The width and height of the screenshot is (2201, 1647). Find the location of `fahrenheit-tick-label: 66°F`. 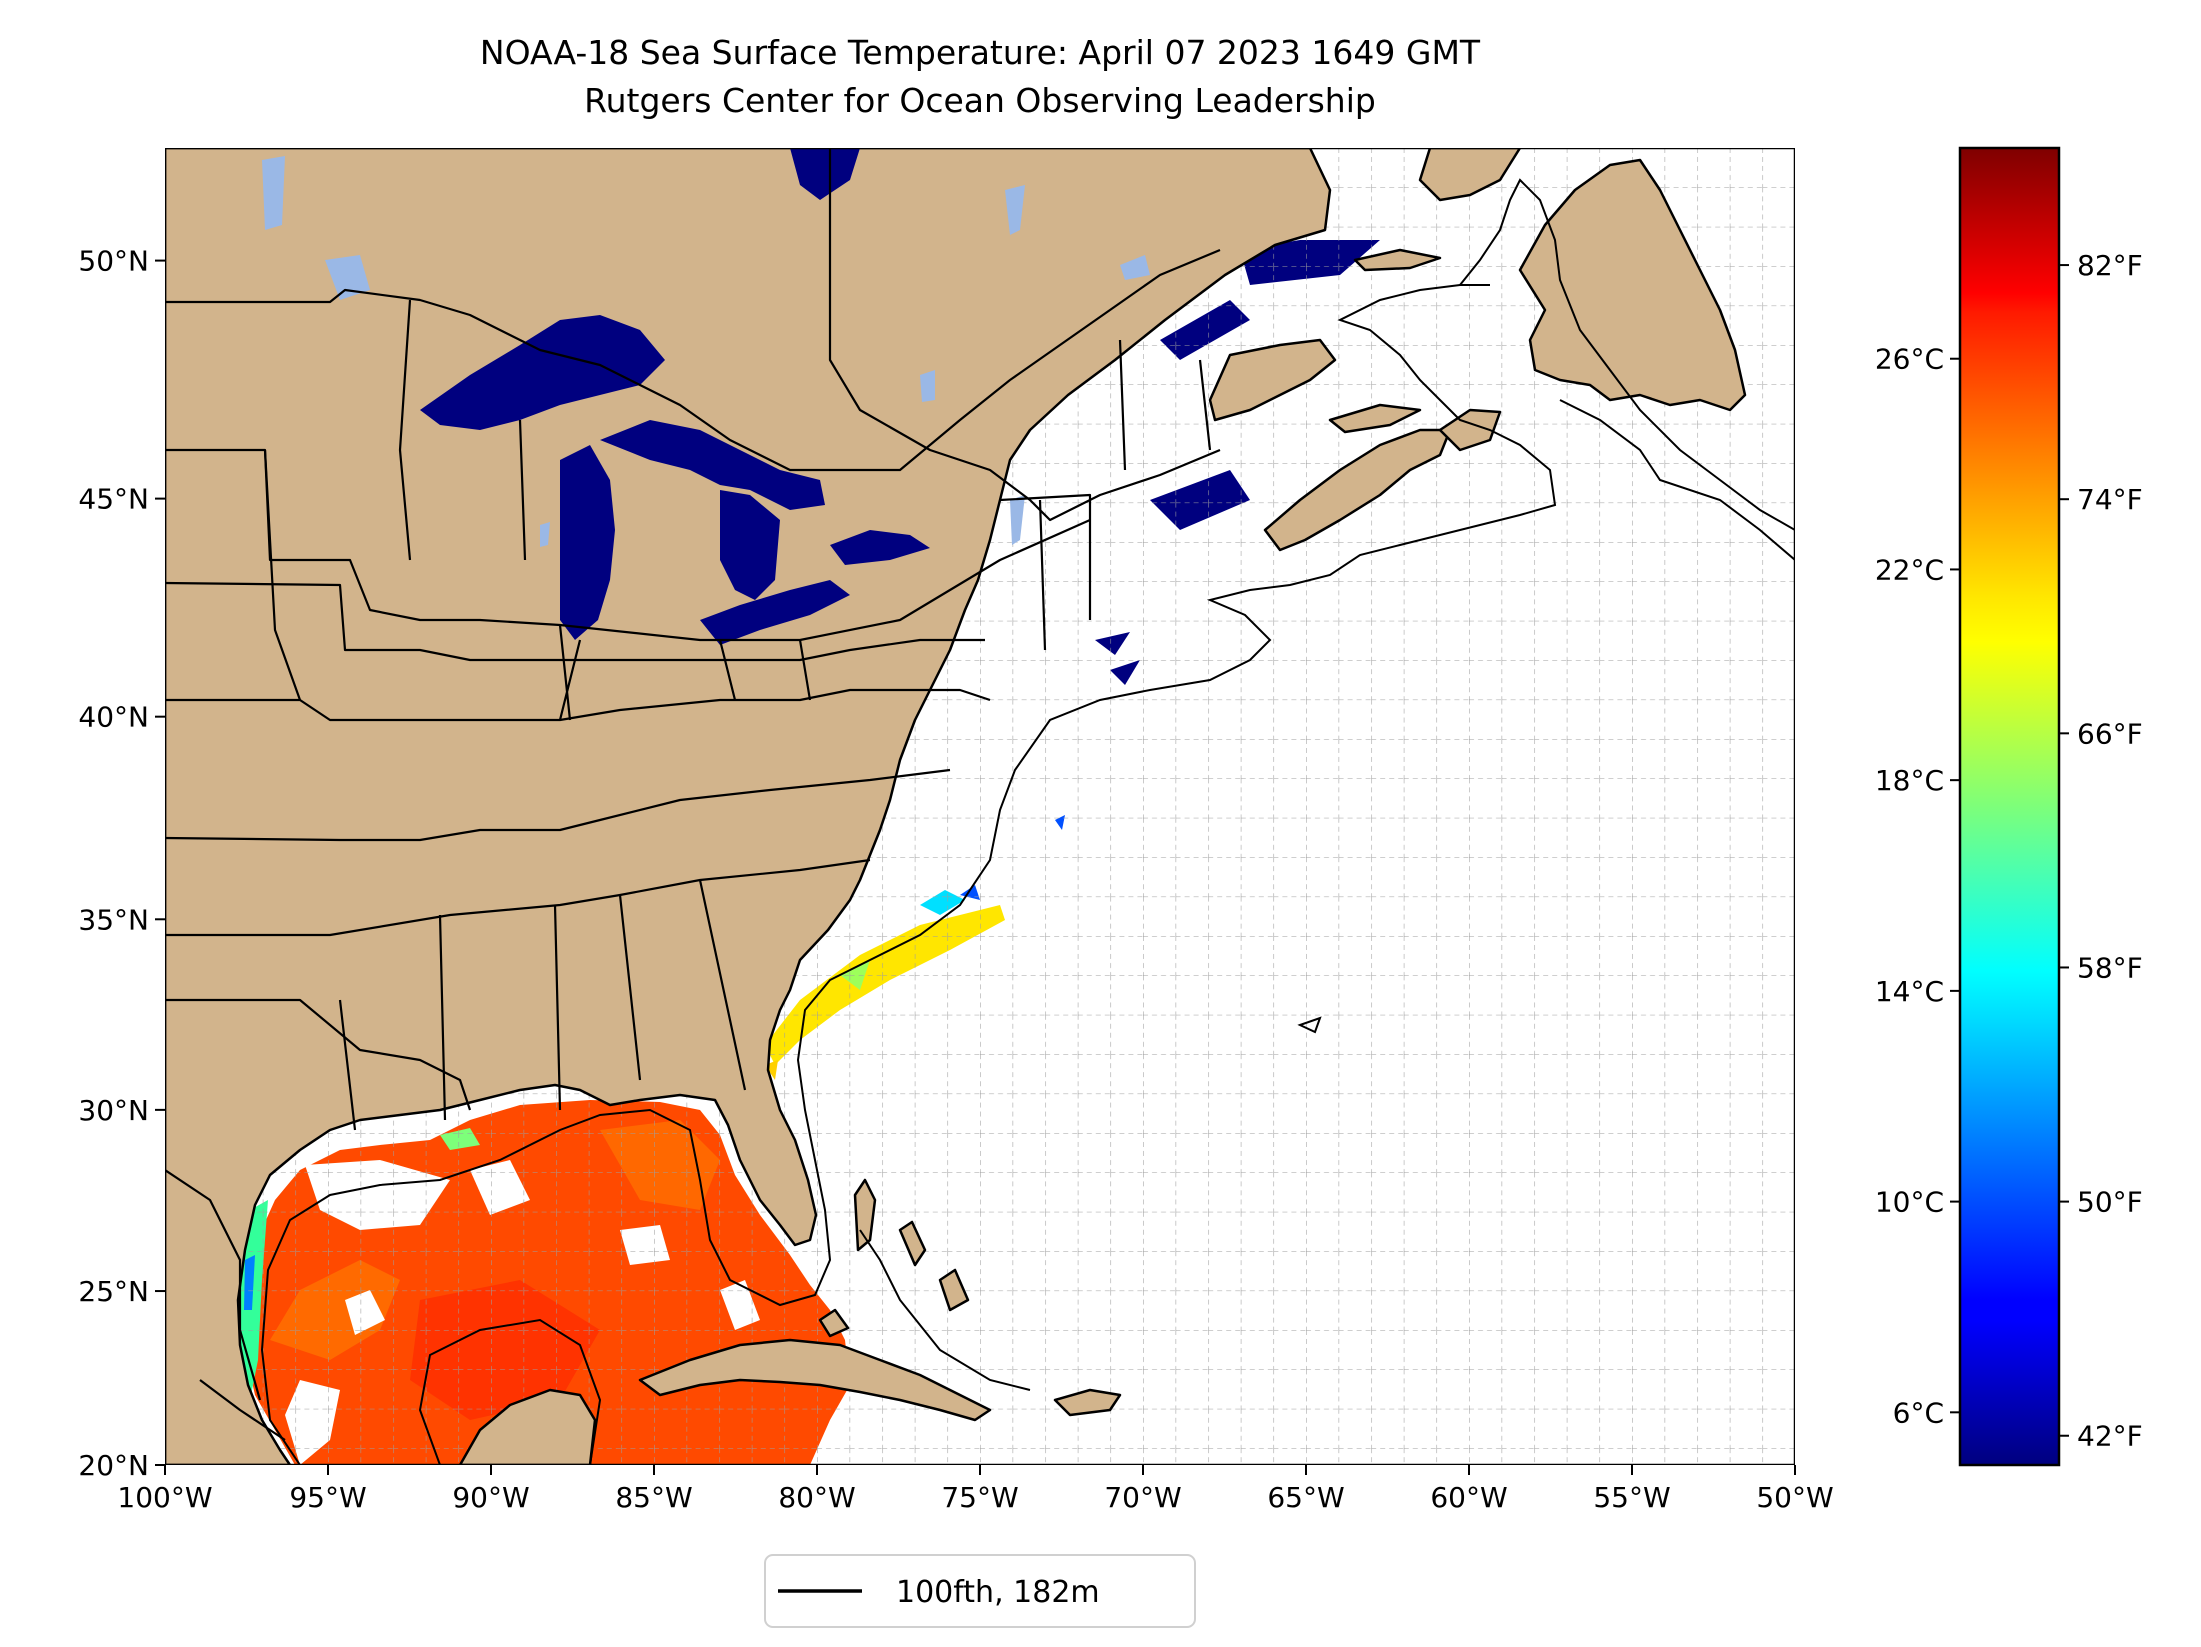

fahrenheit-tick-label: 66°F is located at coordinates (2110, 733).